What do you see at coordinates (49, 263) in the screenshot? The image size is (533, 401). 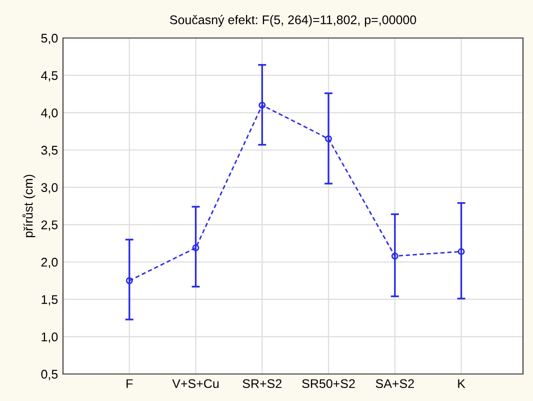 I see `y-tick-label: 2,0` at bounding box center [49, 263].